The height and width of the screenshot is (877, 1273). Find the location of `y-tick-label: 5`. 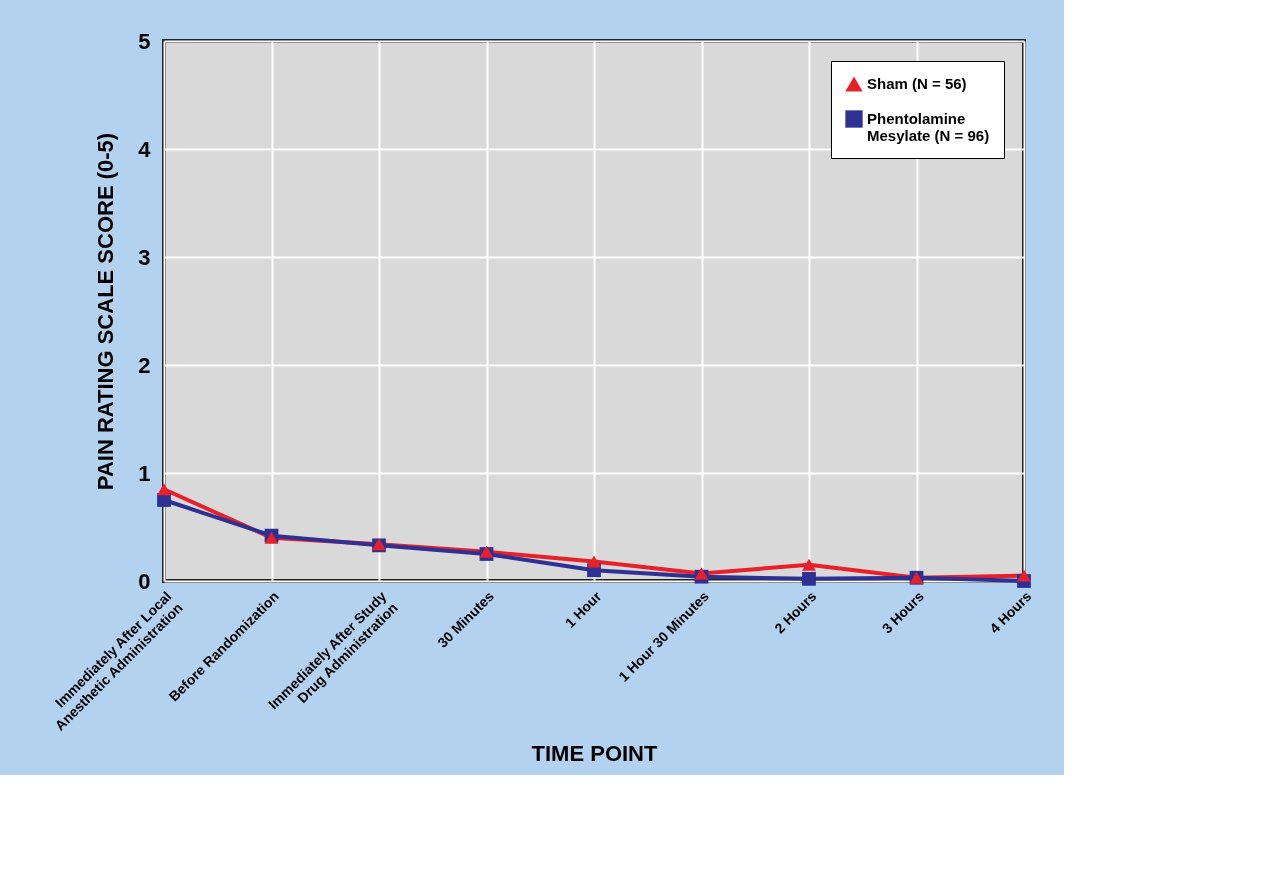

y-tick-label: 5 is located at coordinates (144, 41).